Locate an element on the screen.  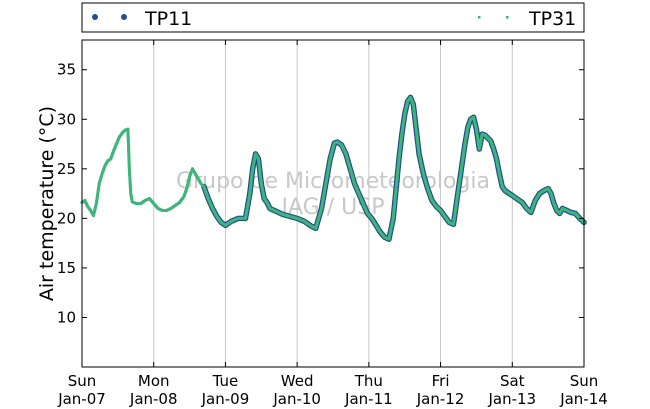
x-tick-label: Thu is located at coordinates (368, 381).